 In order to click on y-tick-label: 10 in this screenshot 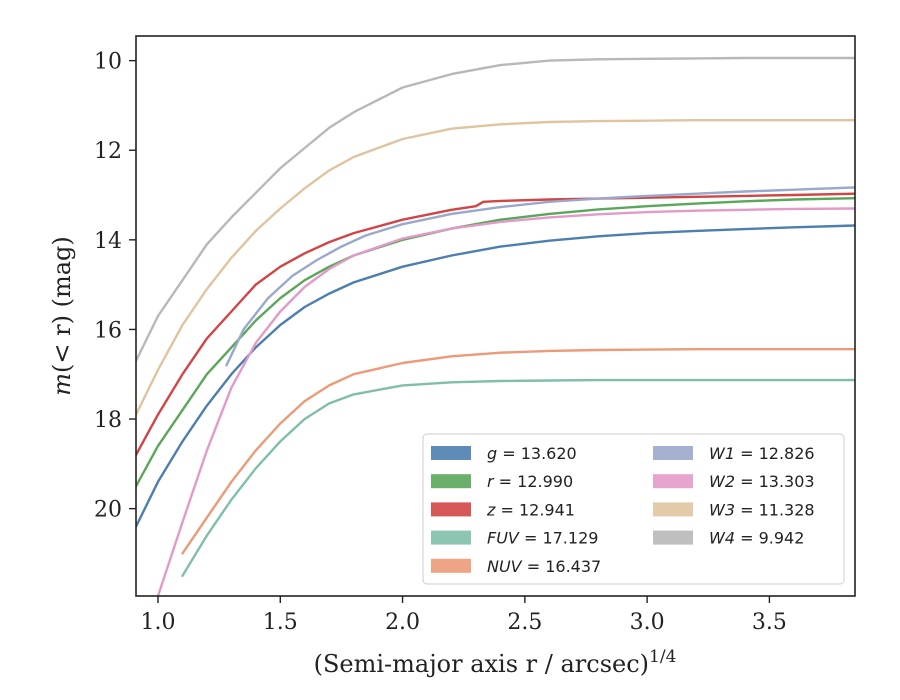, I will do `click(108, 62)`.